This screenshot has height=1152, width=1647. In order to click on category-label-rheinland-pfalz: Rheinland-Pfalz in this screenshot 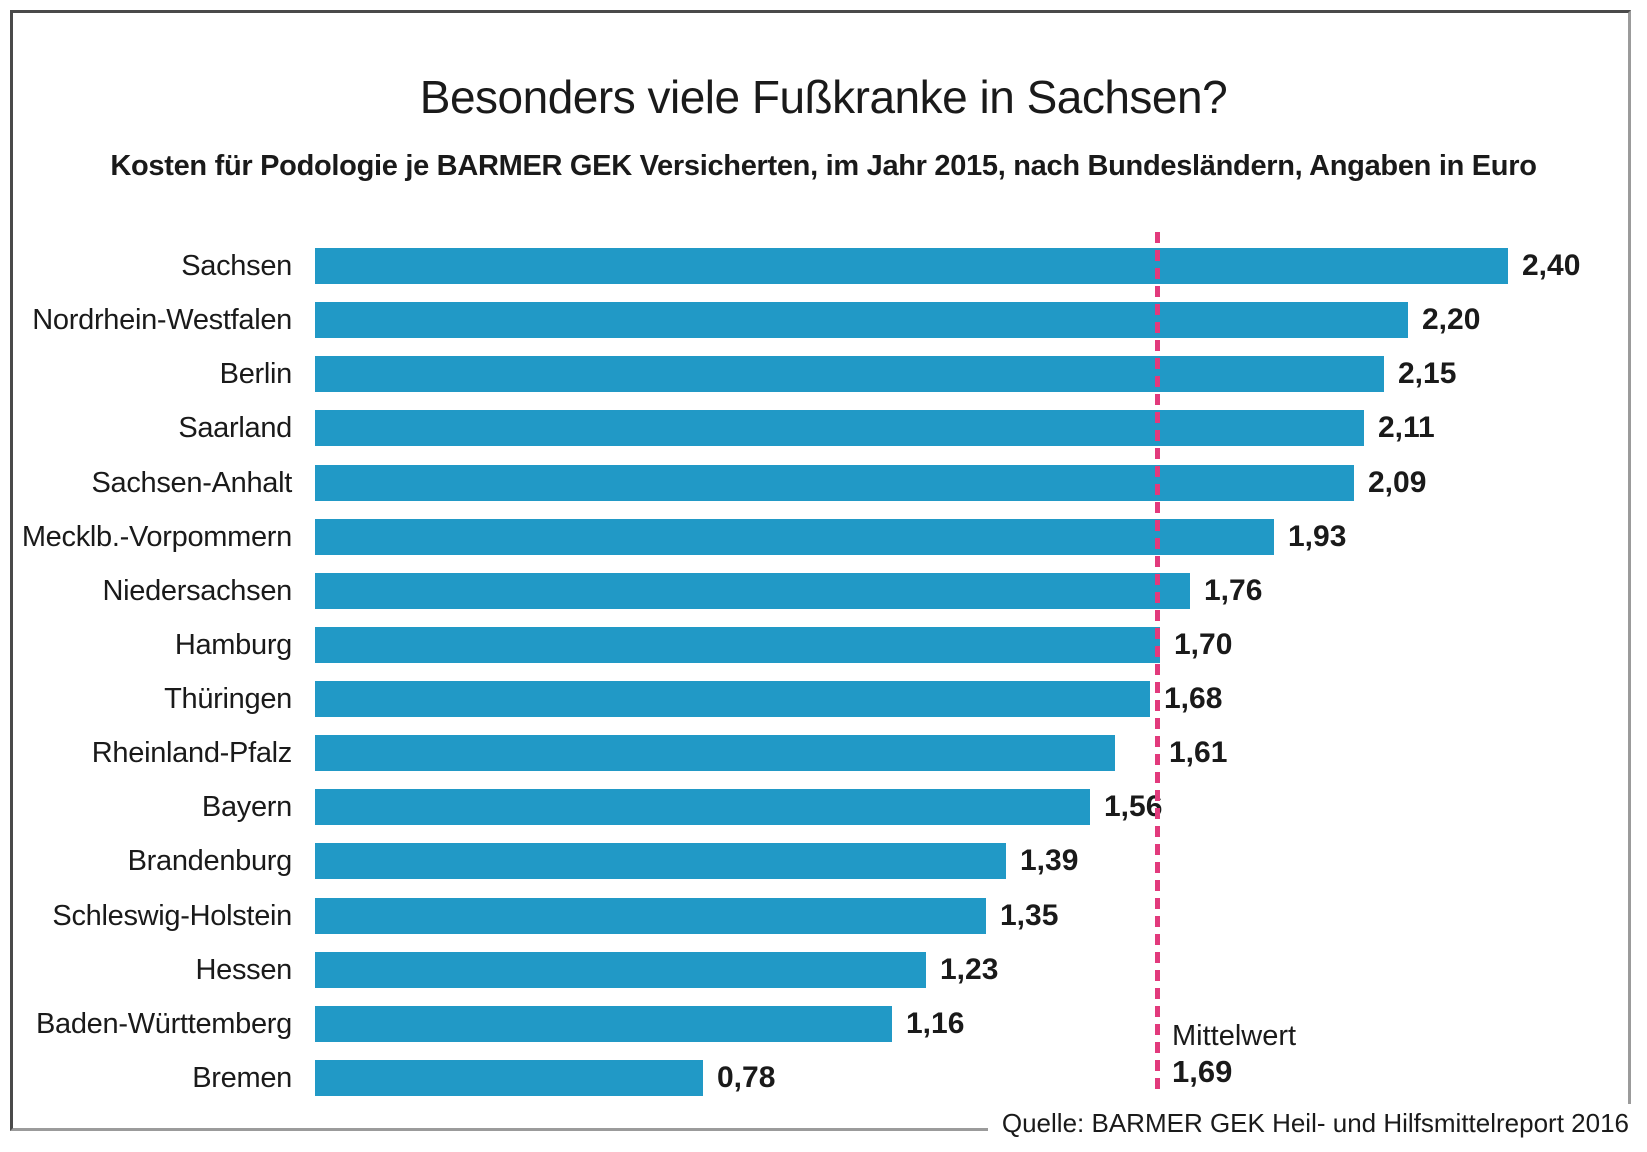, I will do `click(192, 753)`.